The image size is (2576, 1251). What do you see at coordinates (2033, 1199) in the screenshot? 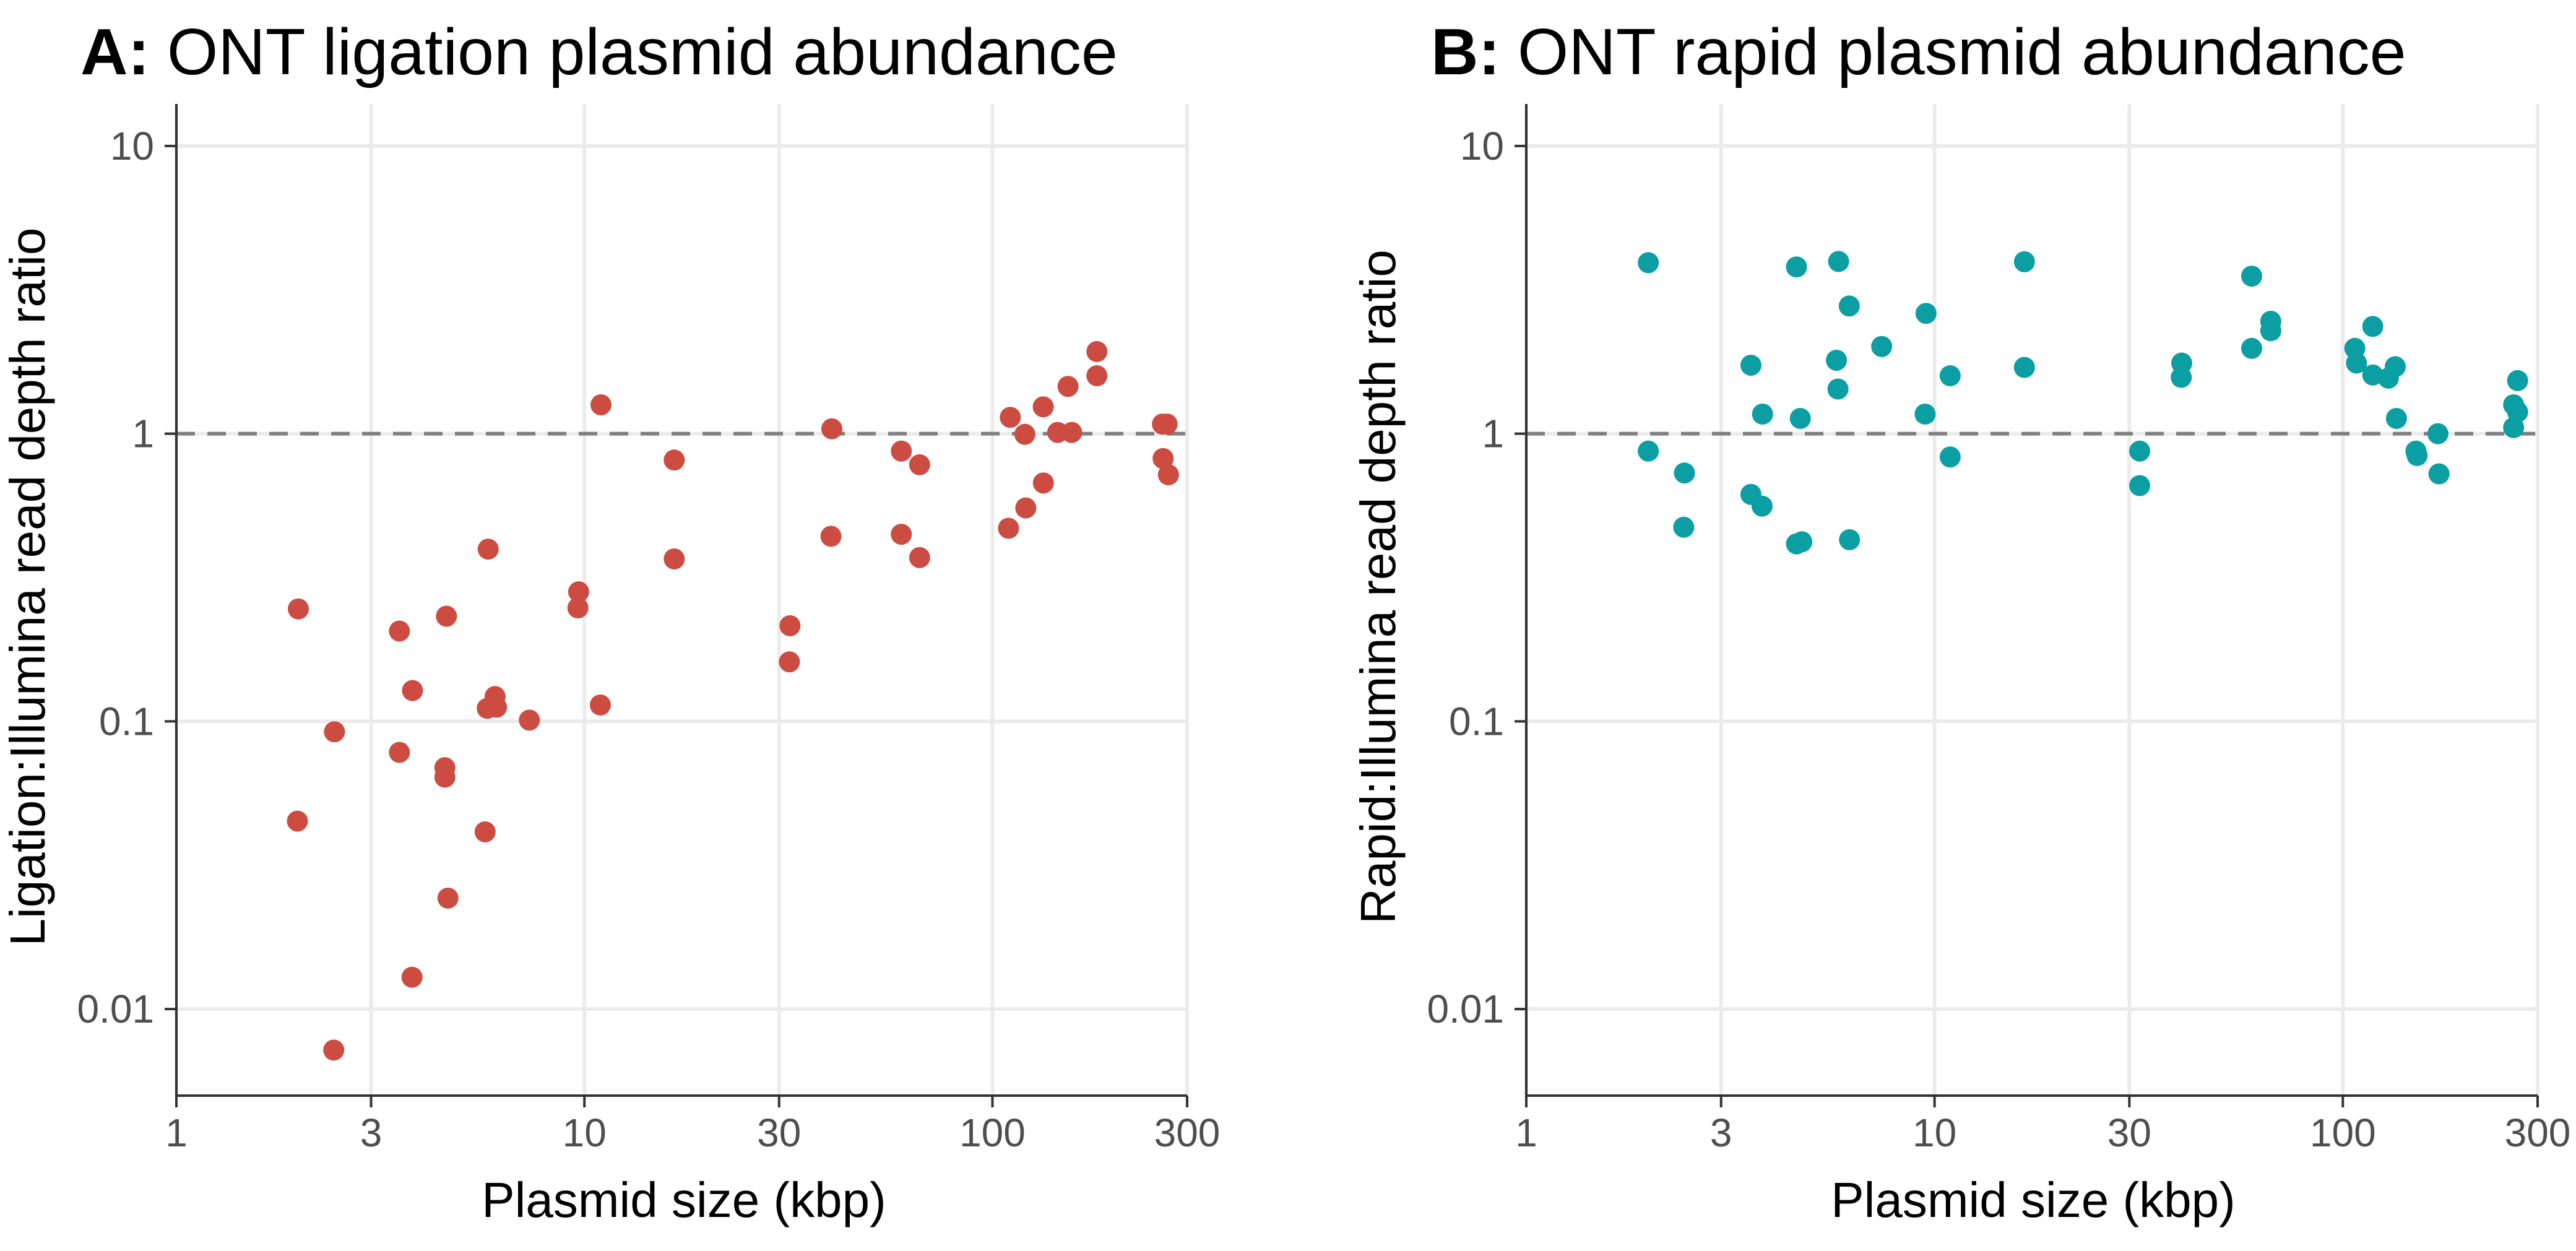
I see `panel-b-x-axis-title: Plasmid size (kbp)` at bounding box center [2033, 1199].